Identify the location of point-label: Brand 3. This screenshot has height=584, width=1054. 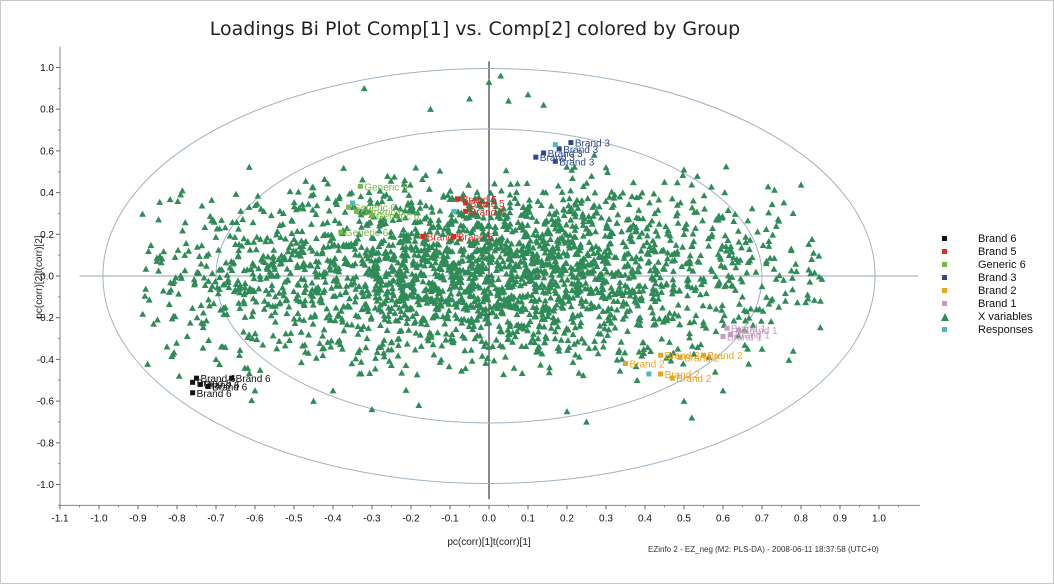
(592, 144).